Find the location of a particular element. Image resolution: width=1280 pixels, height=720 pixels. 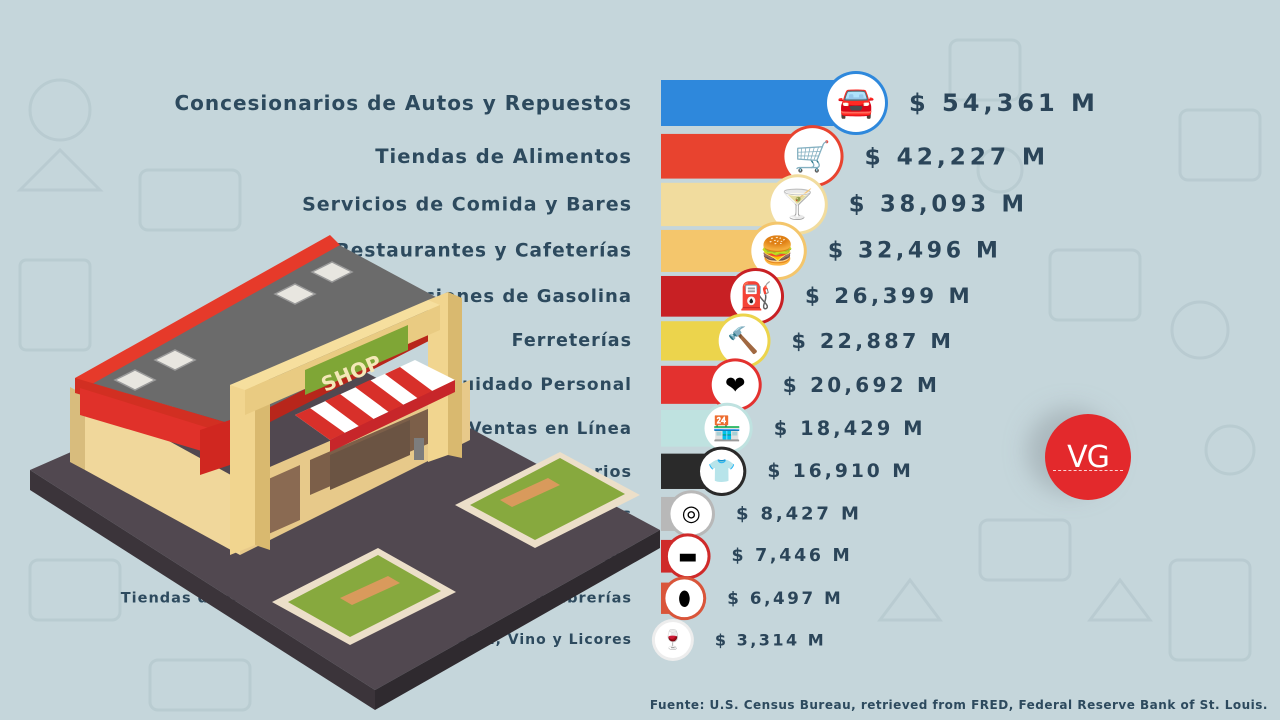

category-label: Concesionarios de Autos y Repuestos is located at coordinates (403, 103).